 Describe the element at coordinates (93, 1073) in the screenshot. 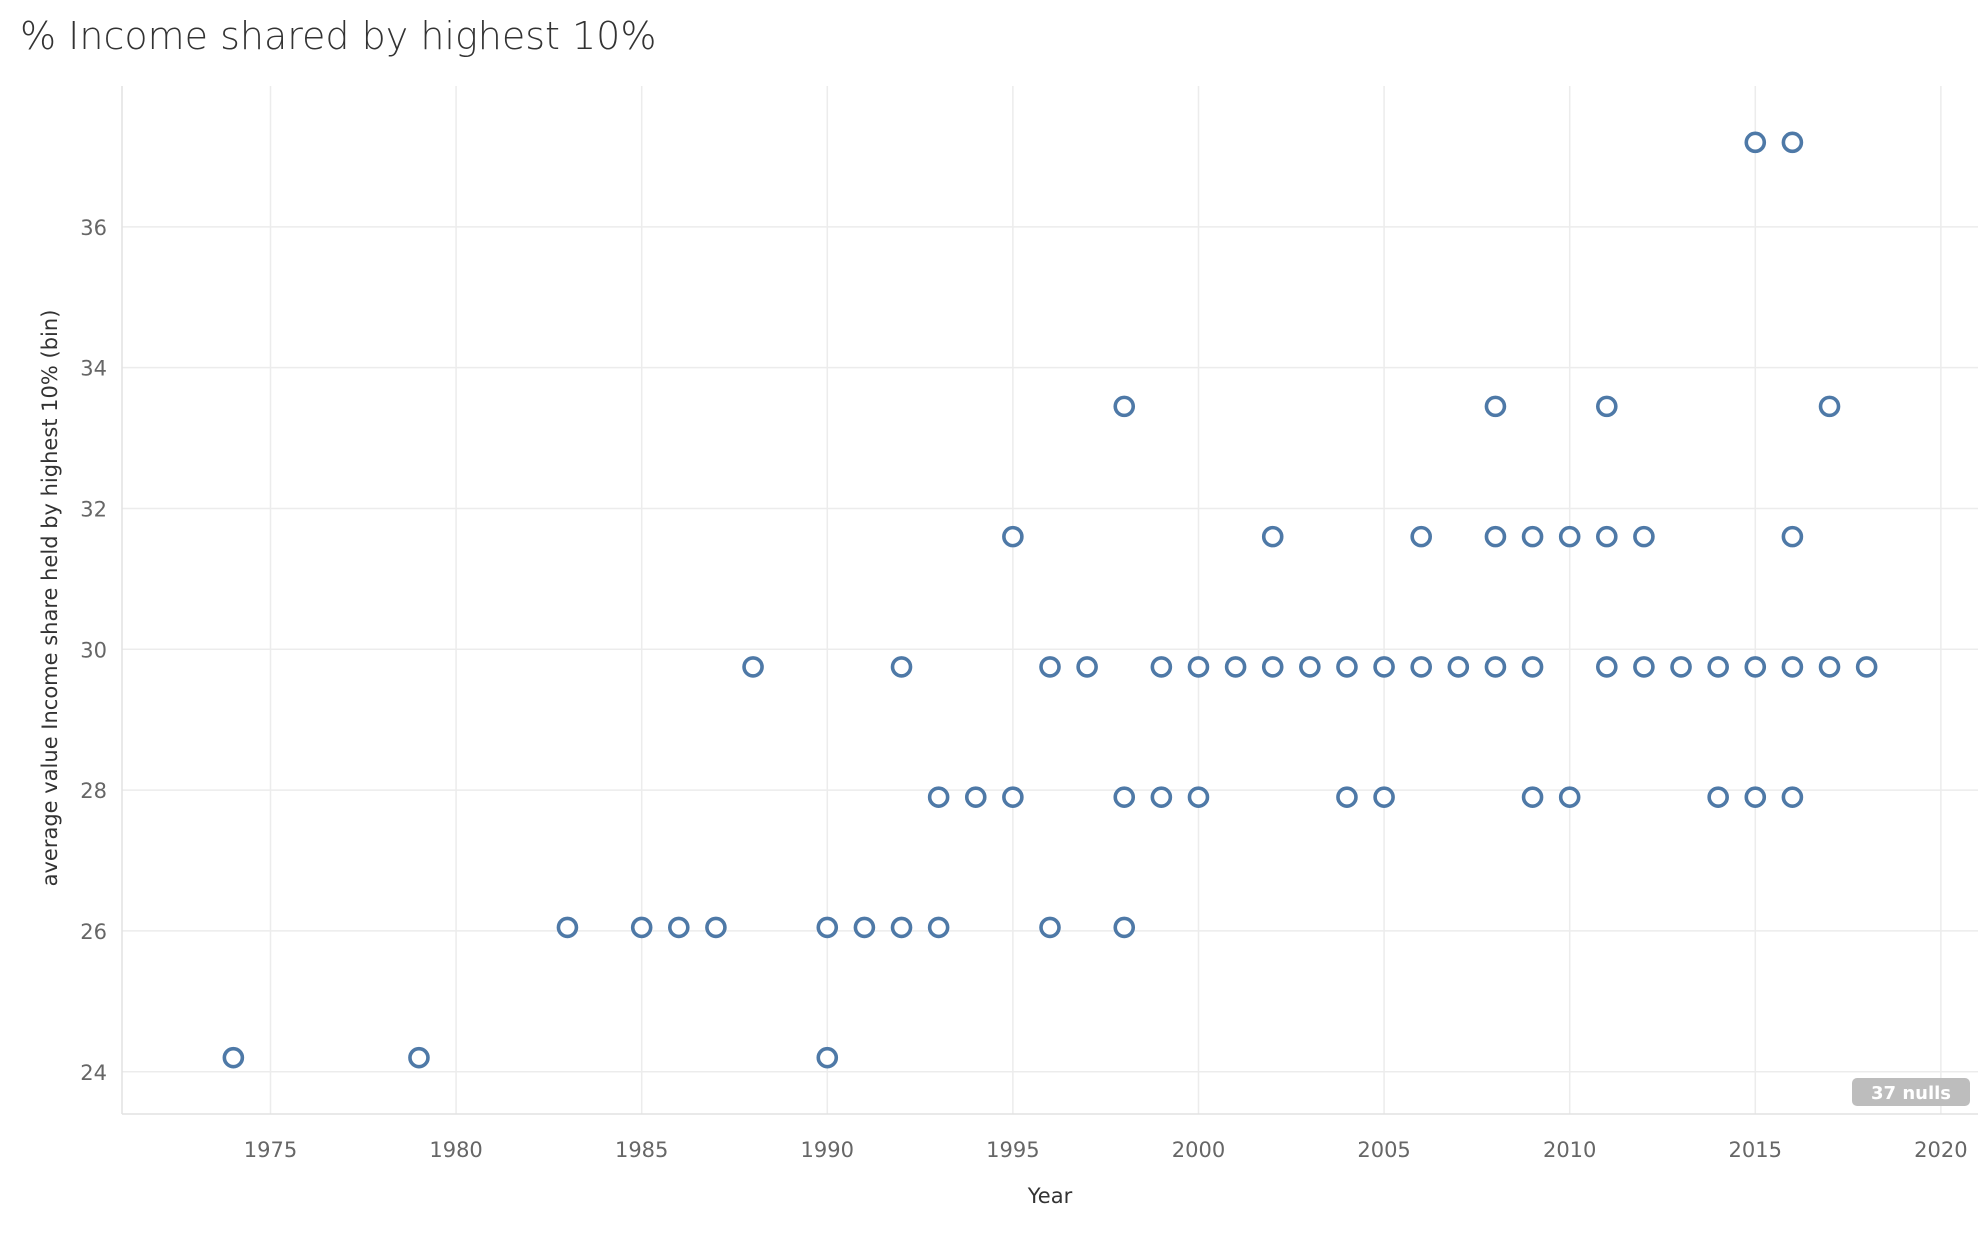

I see `y-tick-label: 24` at that location.